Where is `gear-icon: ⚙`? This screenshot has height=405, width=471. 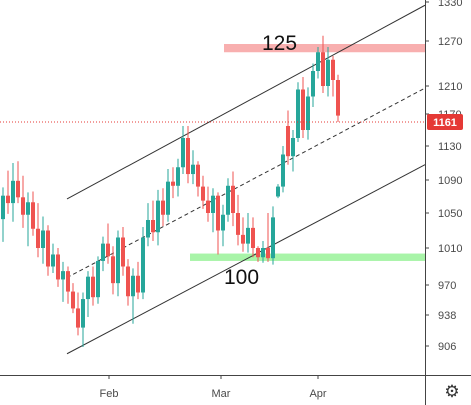 gear-icon: ⚙ is located at coordinates (451, 392).